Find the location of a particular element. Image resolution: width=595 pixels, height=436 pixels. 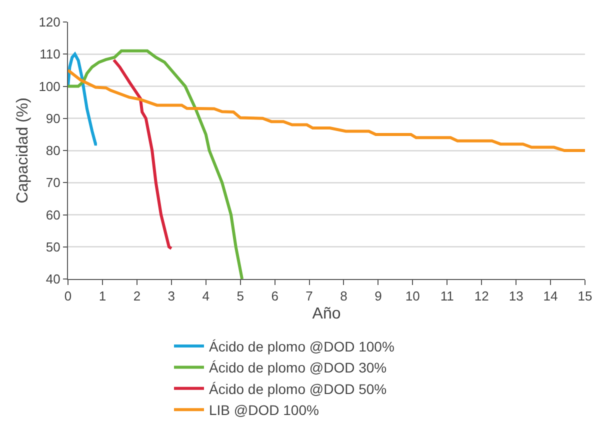

x-tick-label: 6 is located at coordinates (274, 296).